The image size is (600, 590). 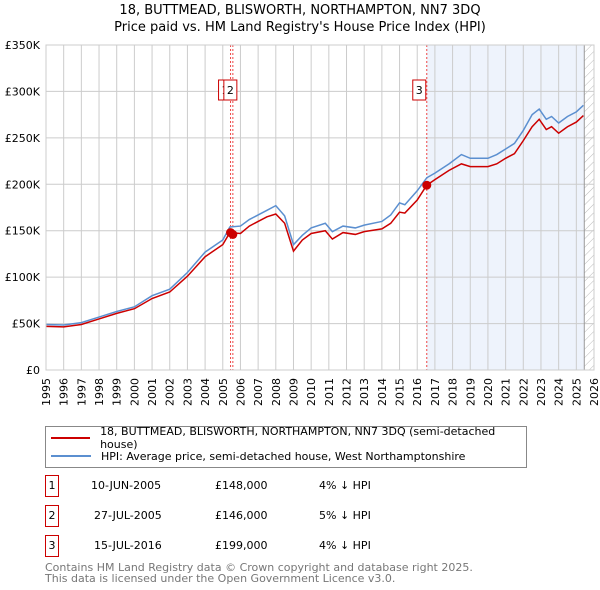 What do you see at coordinates (117, 392) in the screenshot?
I see `x-tick-label: 1999` at bounding box center [117, 392].